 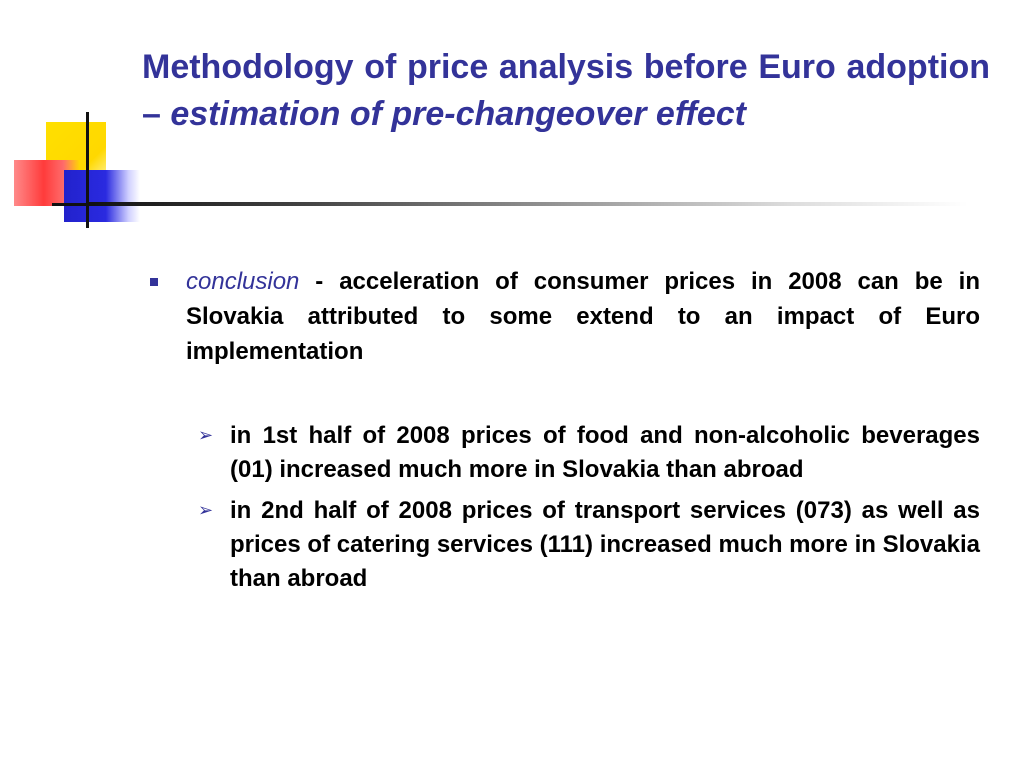 What do you see at coordinates (87, 170) in the screenshot?
I see `vertical-line-decoration` at bounding box center [87, 170].